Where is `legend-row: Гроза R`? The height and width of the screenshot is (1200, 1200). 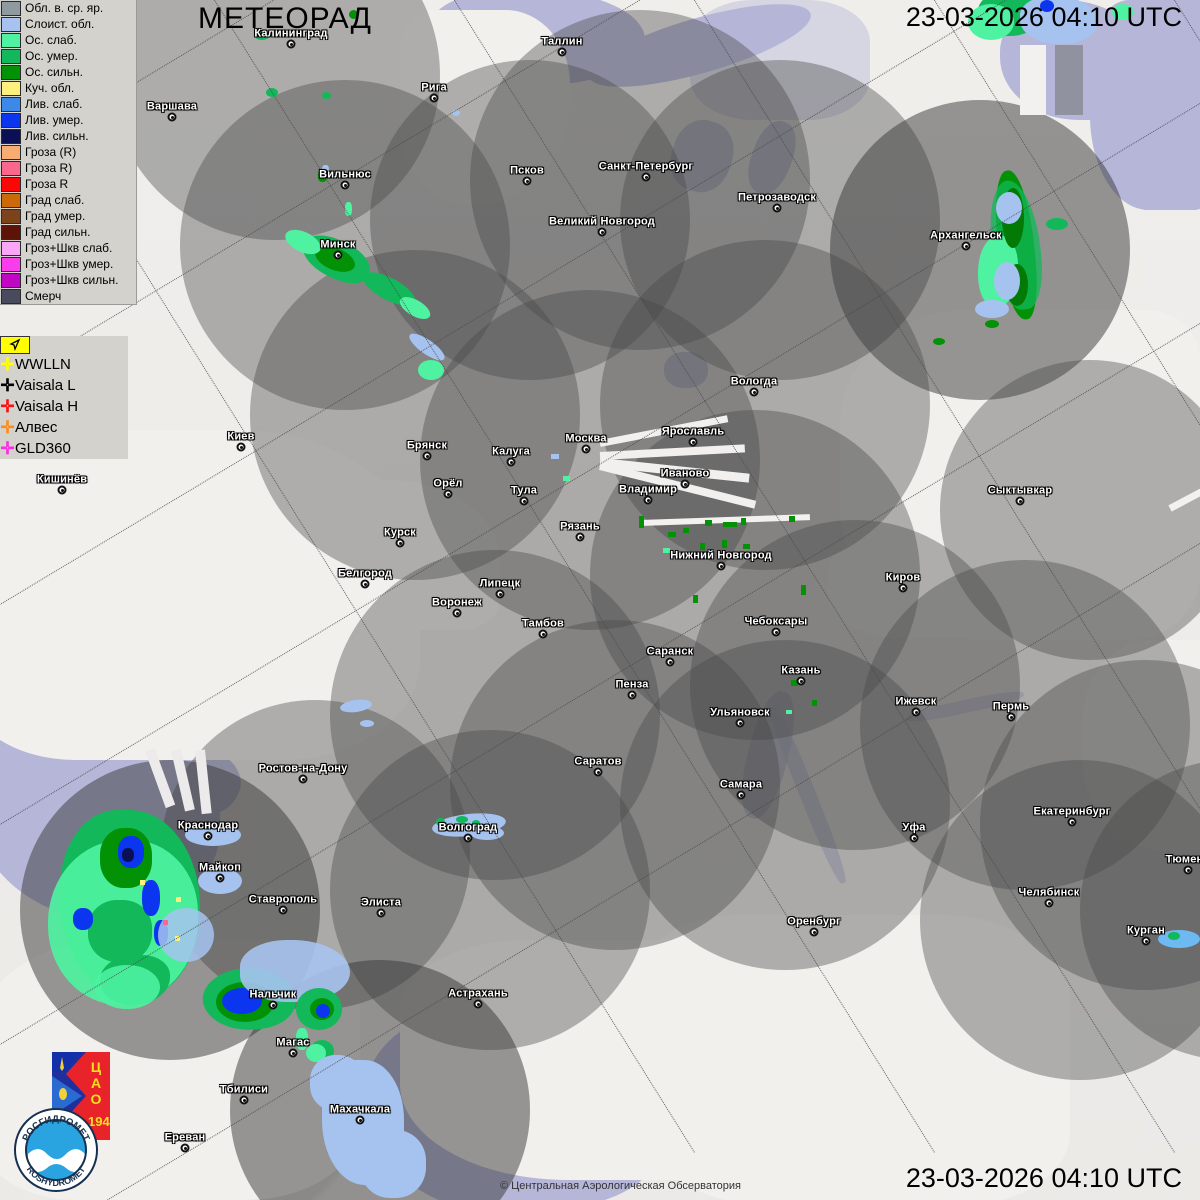 legend-row: Гроза R is located at coordinates (68, 184).